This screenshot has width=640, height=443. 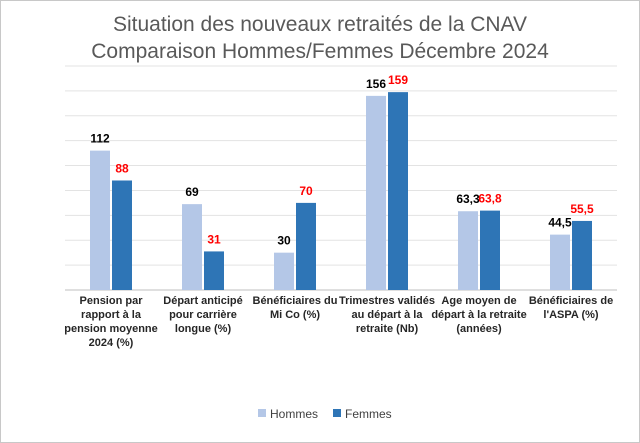 I want to click on data-label-femmes-6: 55,5, so click(x=582, y=209).